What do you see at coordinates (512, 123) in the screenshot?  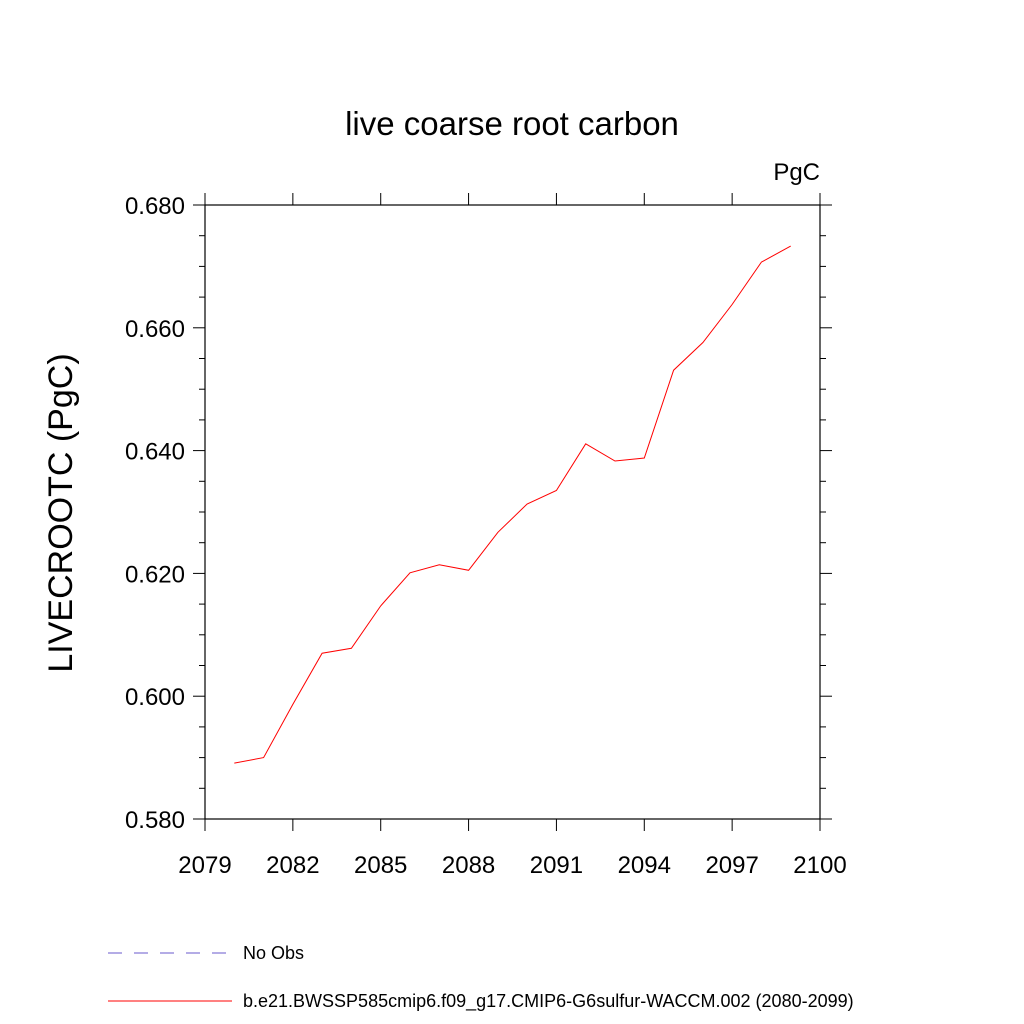 I see `chart-title: live coarse root carbon` at bounding box center [512, 123].